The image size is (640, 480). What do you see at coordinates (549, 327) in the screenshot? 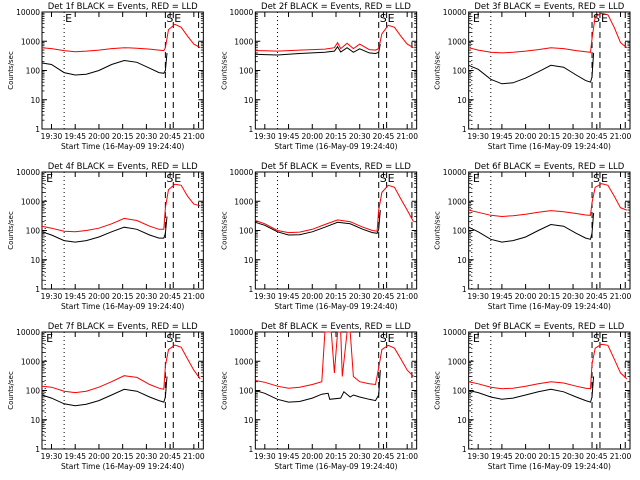
I see `panel-title: Det 9f BLACK = Events, RED = LLD` at bounding box center [549, 327].